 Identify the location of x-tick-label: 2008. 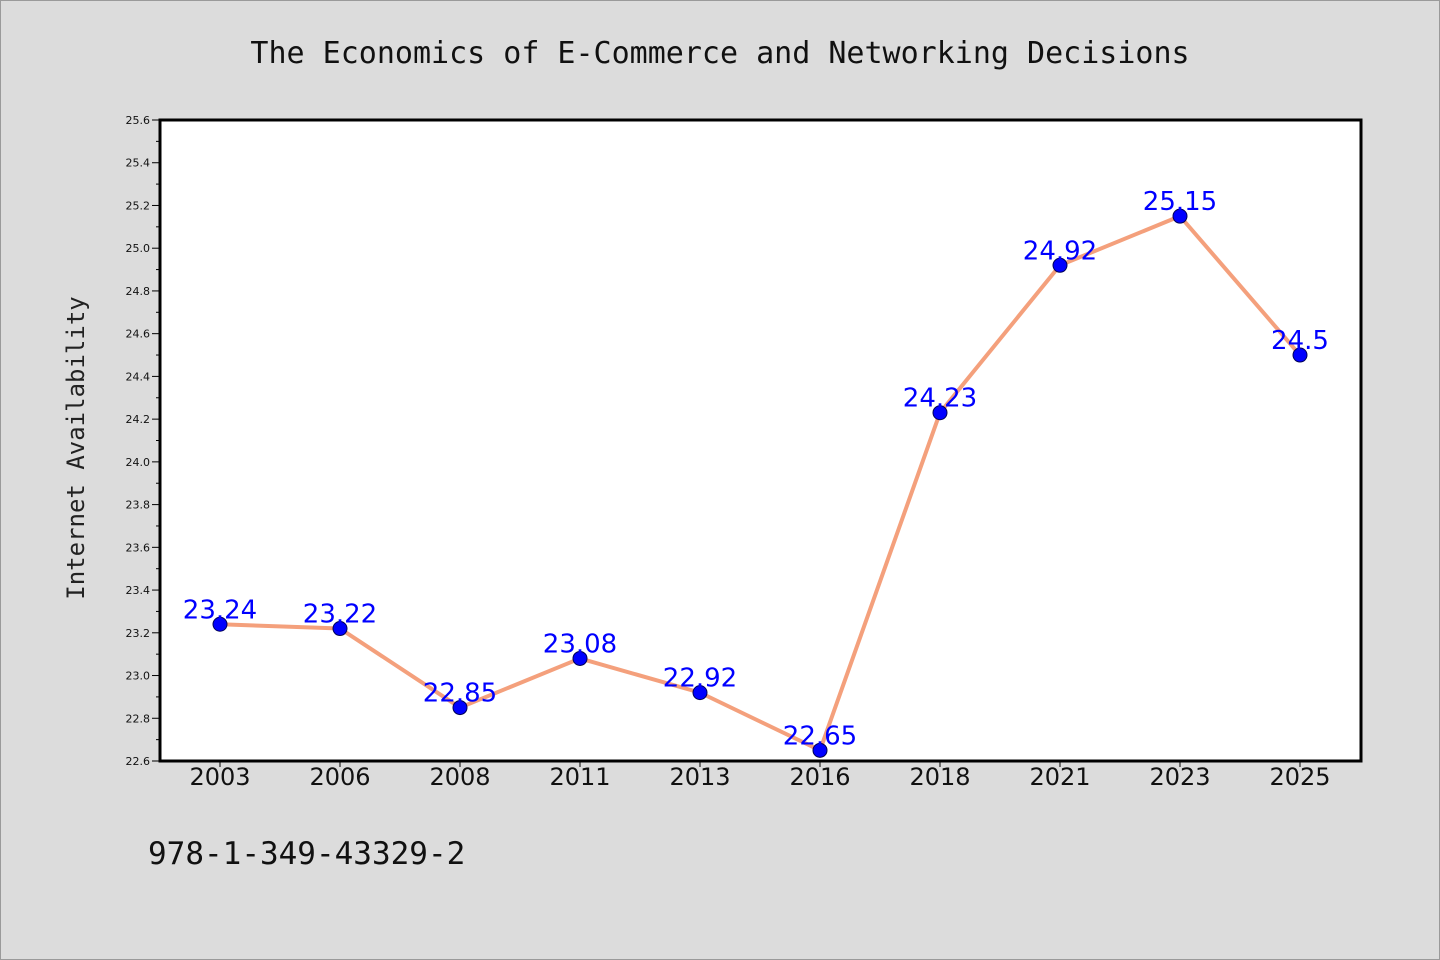
(459, 777).